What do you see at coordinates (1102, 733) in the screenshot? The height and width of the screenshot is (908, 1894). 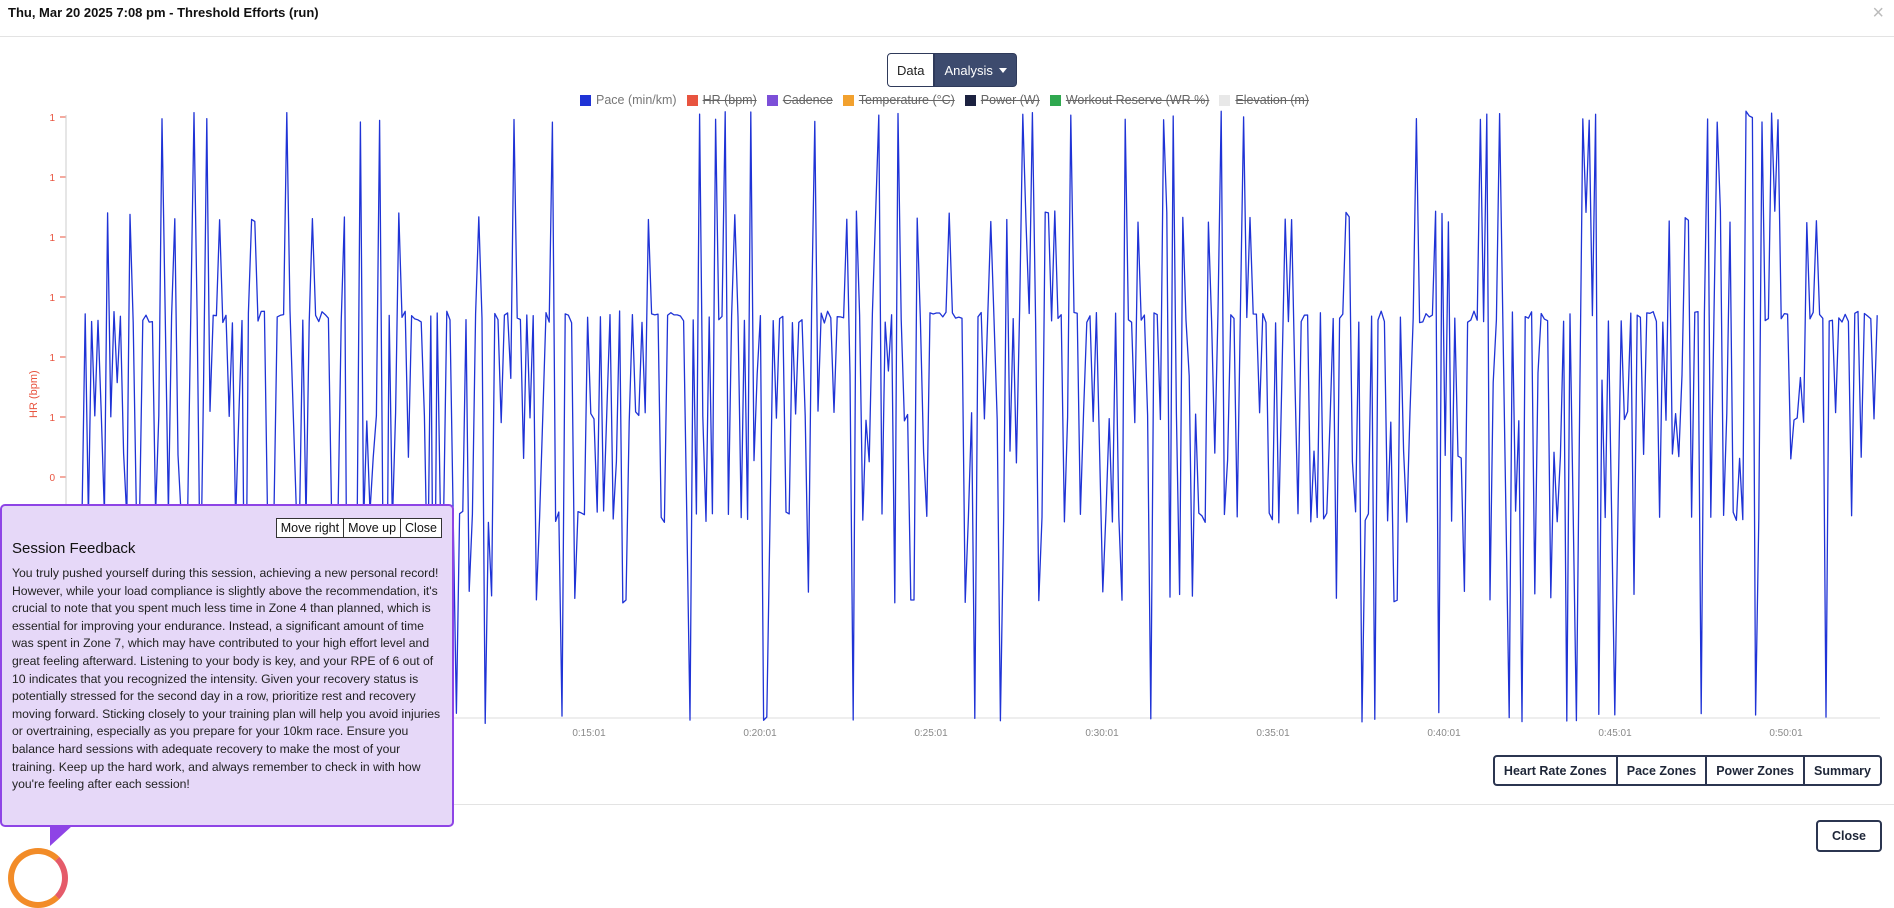 I see `x-tick-label: 0:30:01` at bounding box center [1102, 733].